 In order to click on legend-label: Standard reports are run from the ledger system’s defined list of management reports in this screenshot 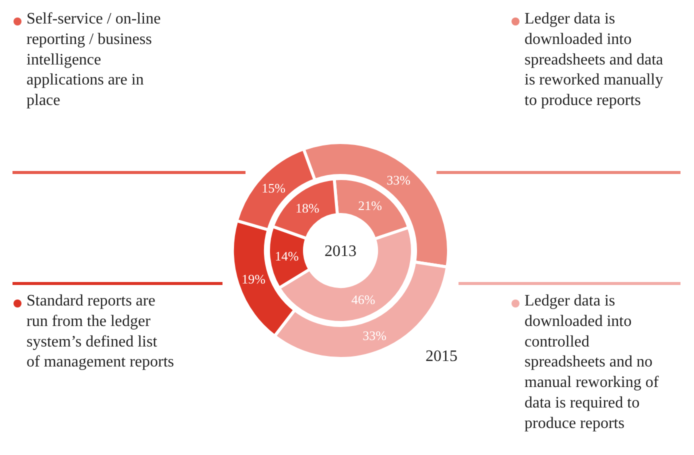, I will do `click(100, 331)`.